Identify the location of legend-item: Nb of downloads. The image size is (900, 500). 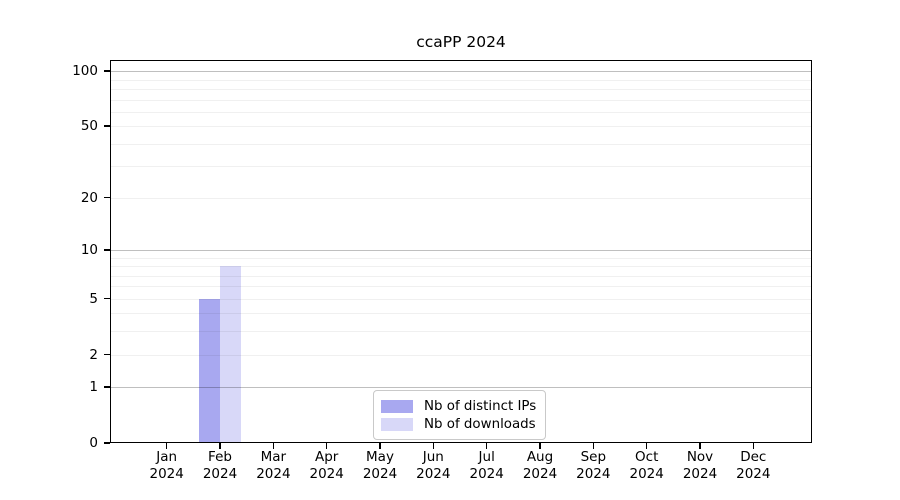
(458, 424).